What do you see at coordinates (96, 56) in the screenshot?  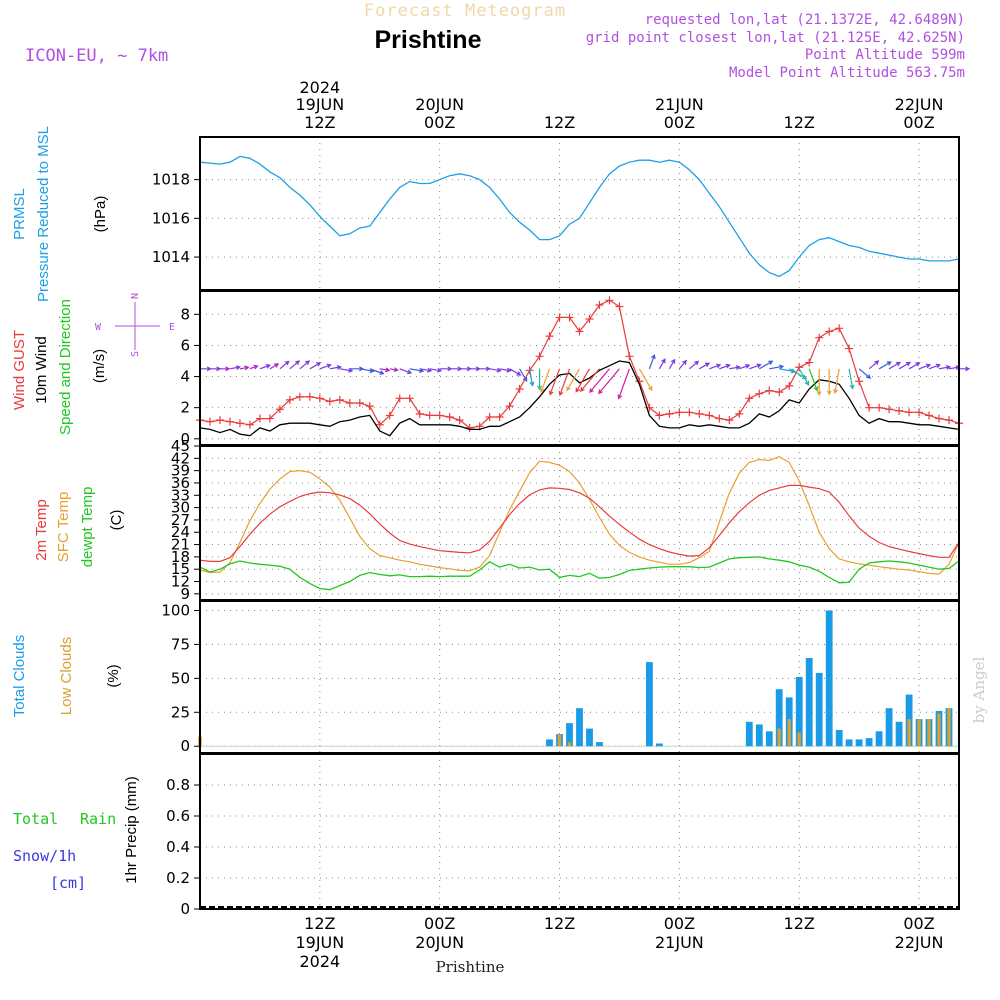 I see `model-label: ICON-EU, ~ 7km` at bounding box center [96, 56].